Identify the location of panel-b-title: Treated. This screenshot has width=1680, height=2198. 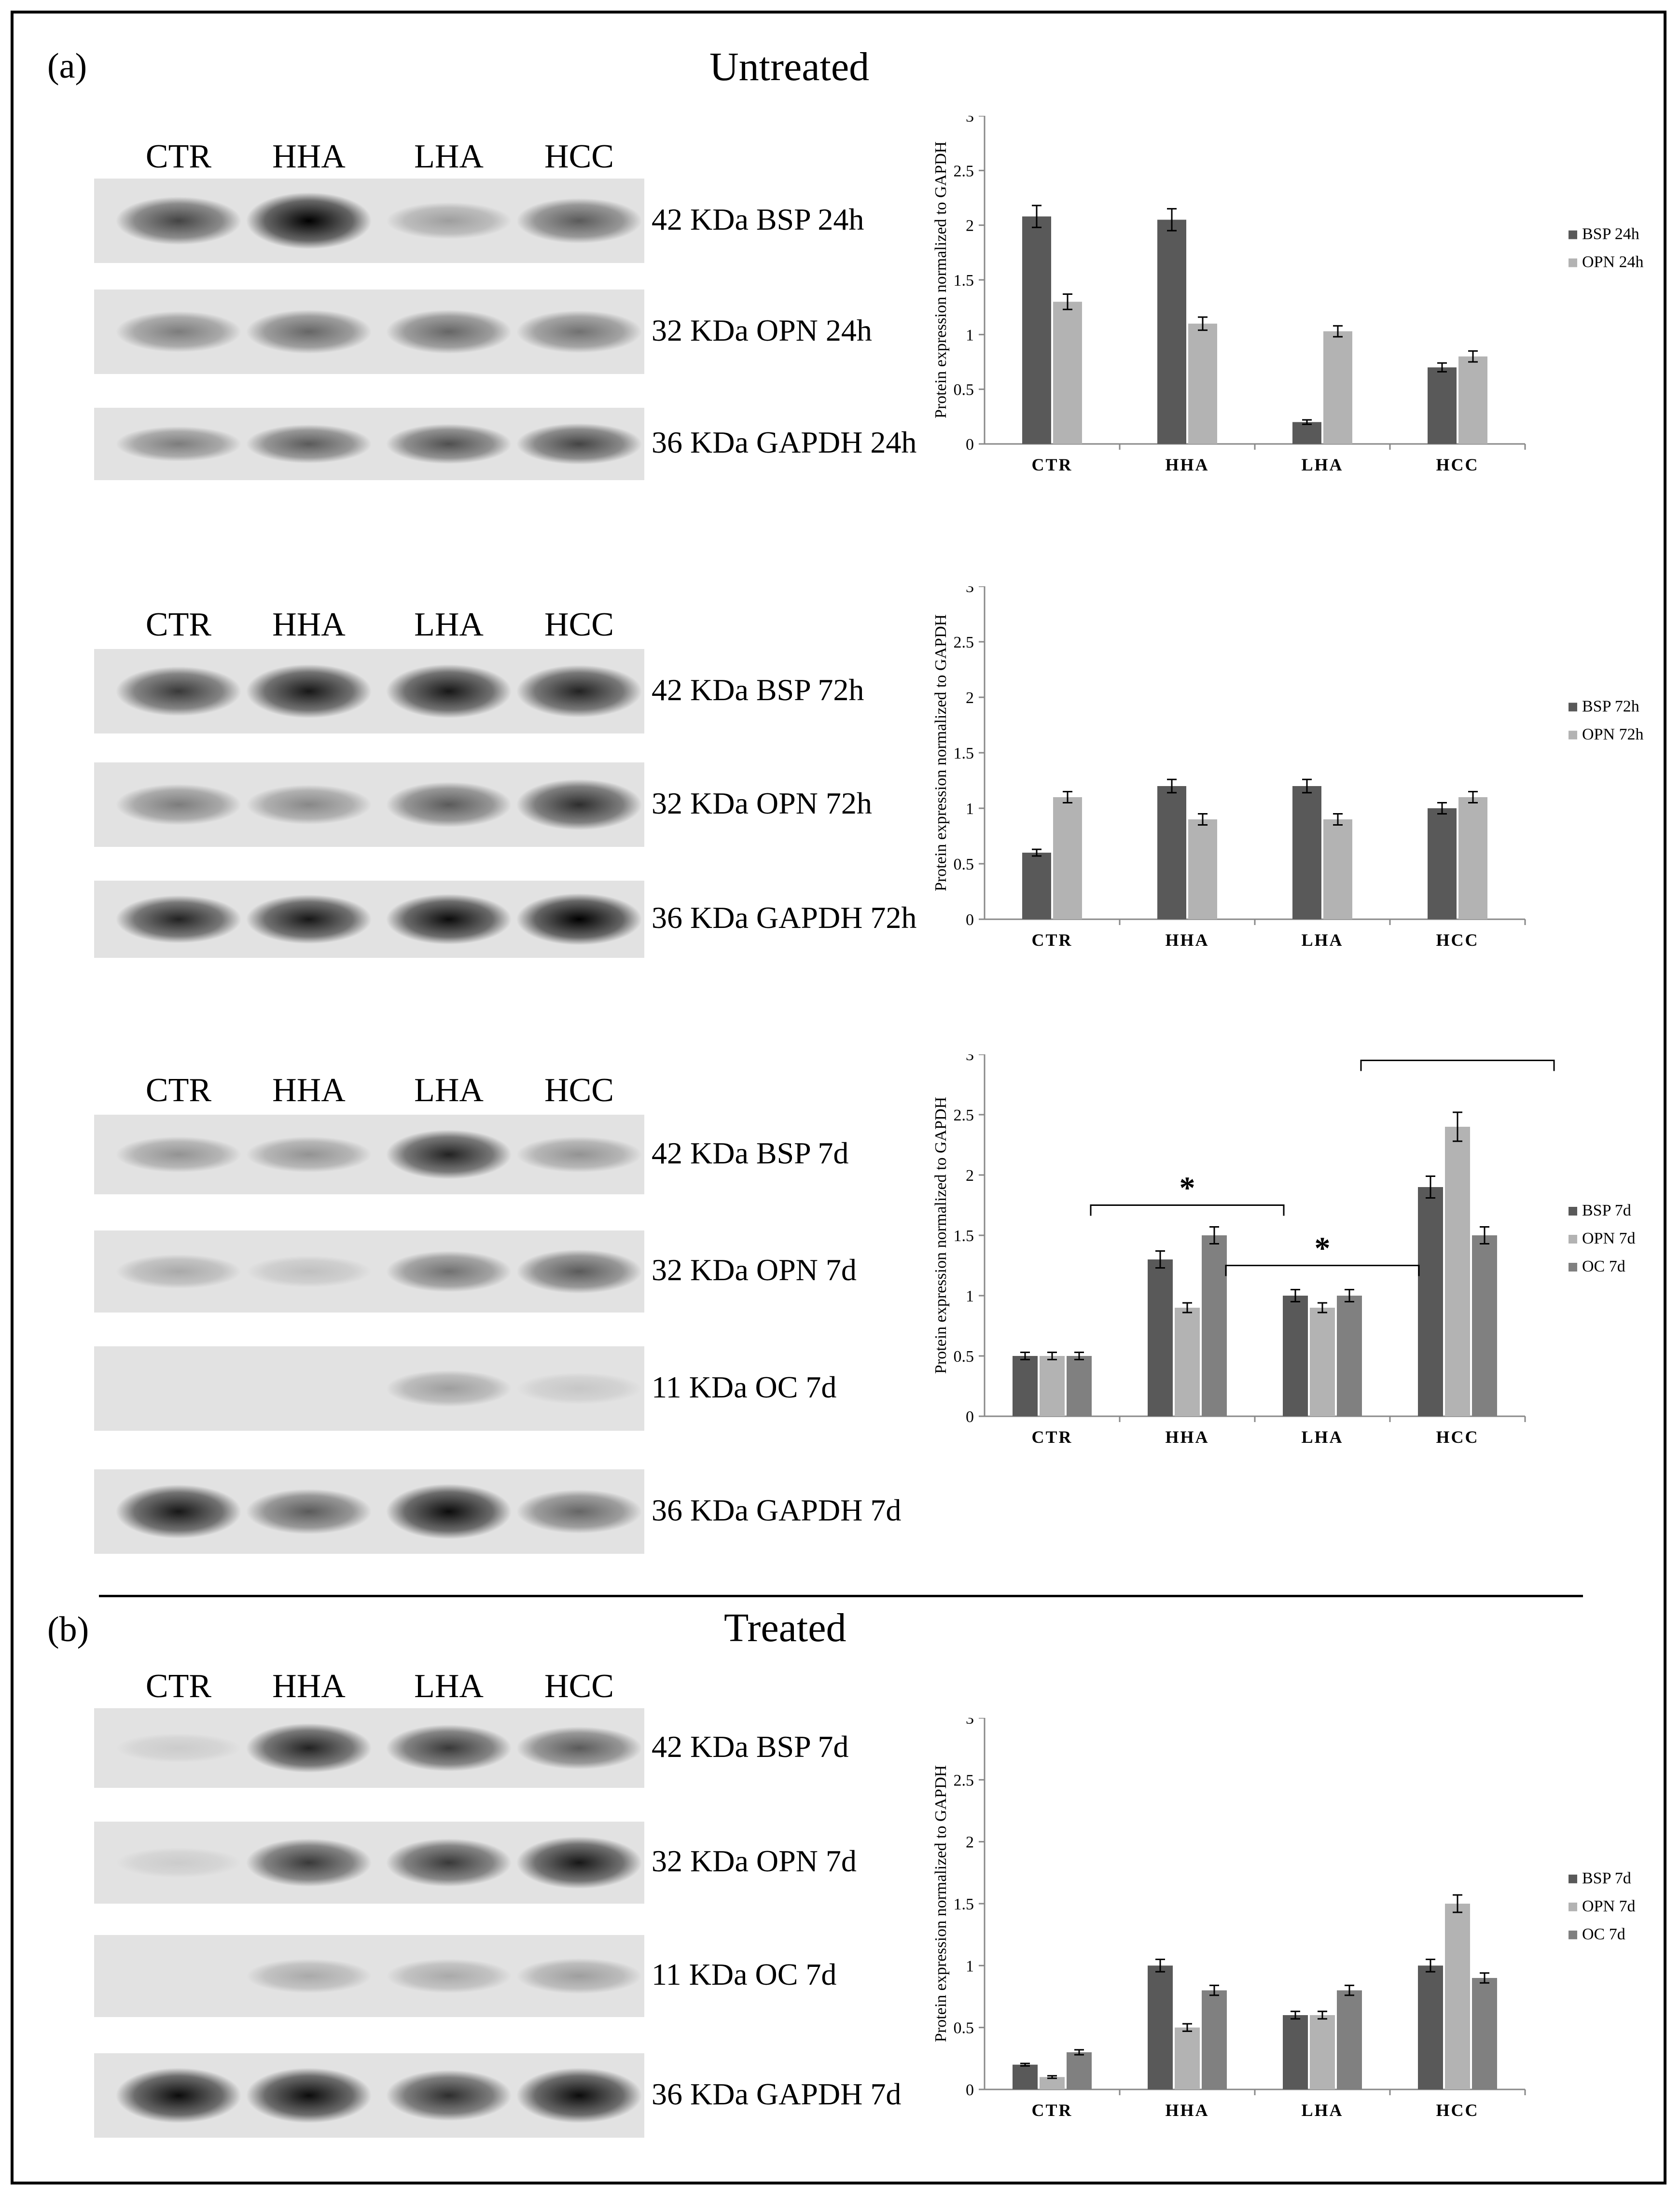
(785, 1627).